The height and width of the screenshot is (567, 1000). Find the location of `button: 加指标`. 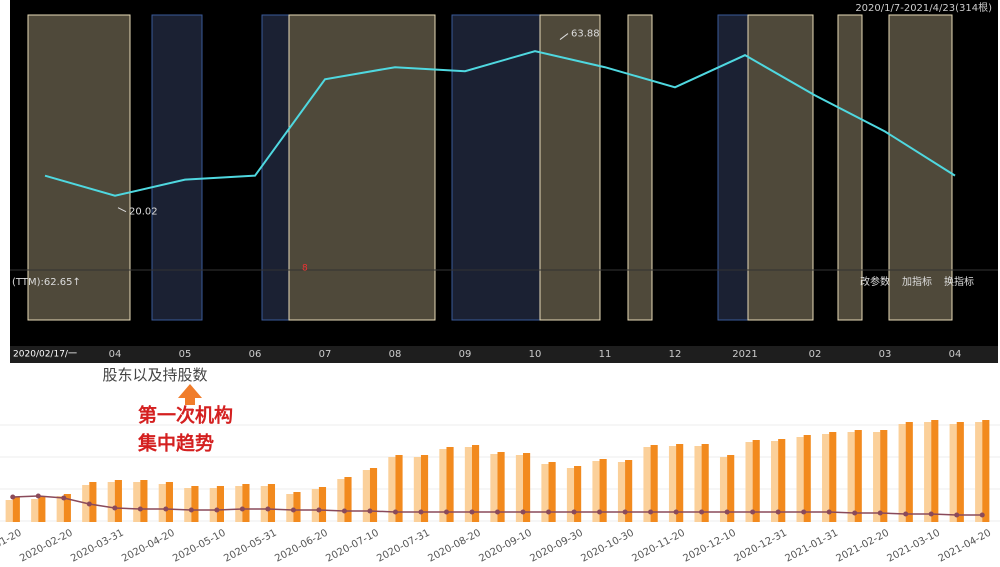

button: 加指标 is located at coordinates (917, 281).